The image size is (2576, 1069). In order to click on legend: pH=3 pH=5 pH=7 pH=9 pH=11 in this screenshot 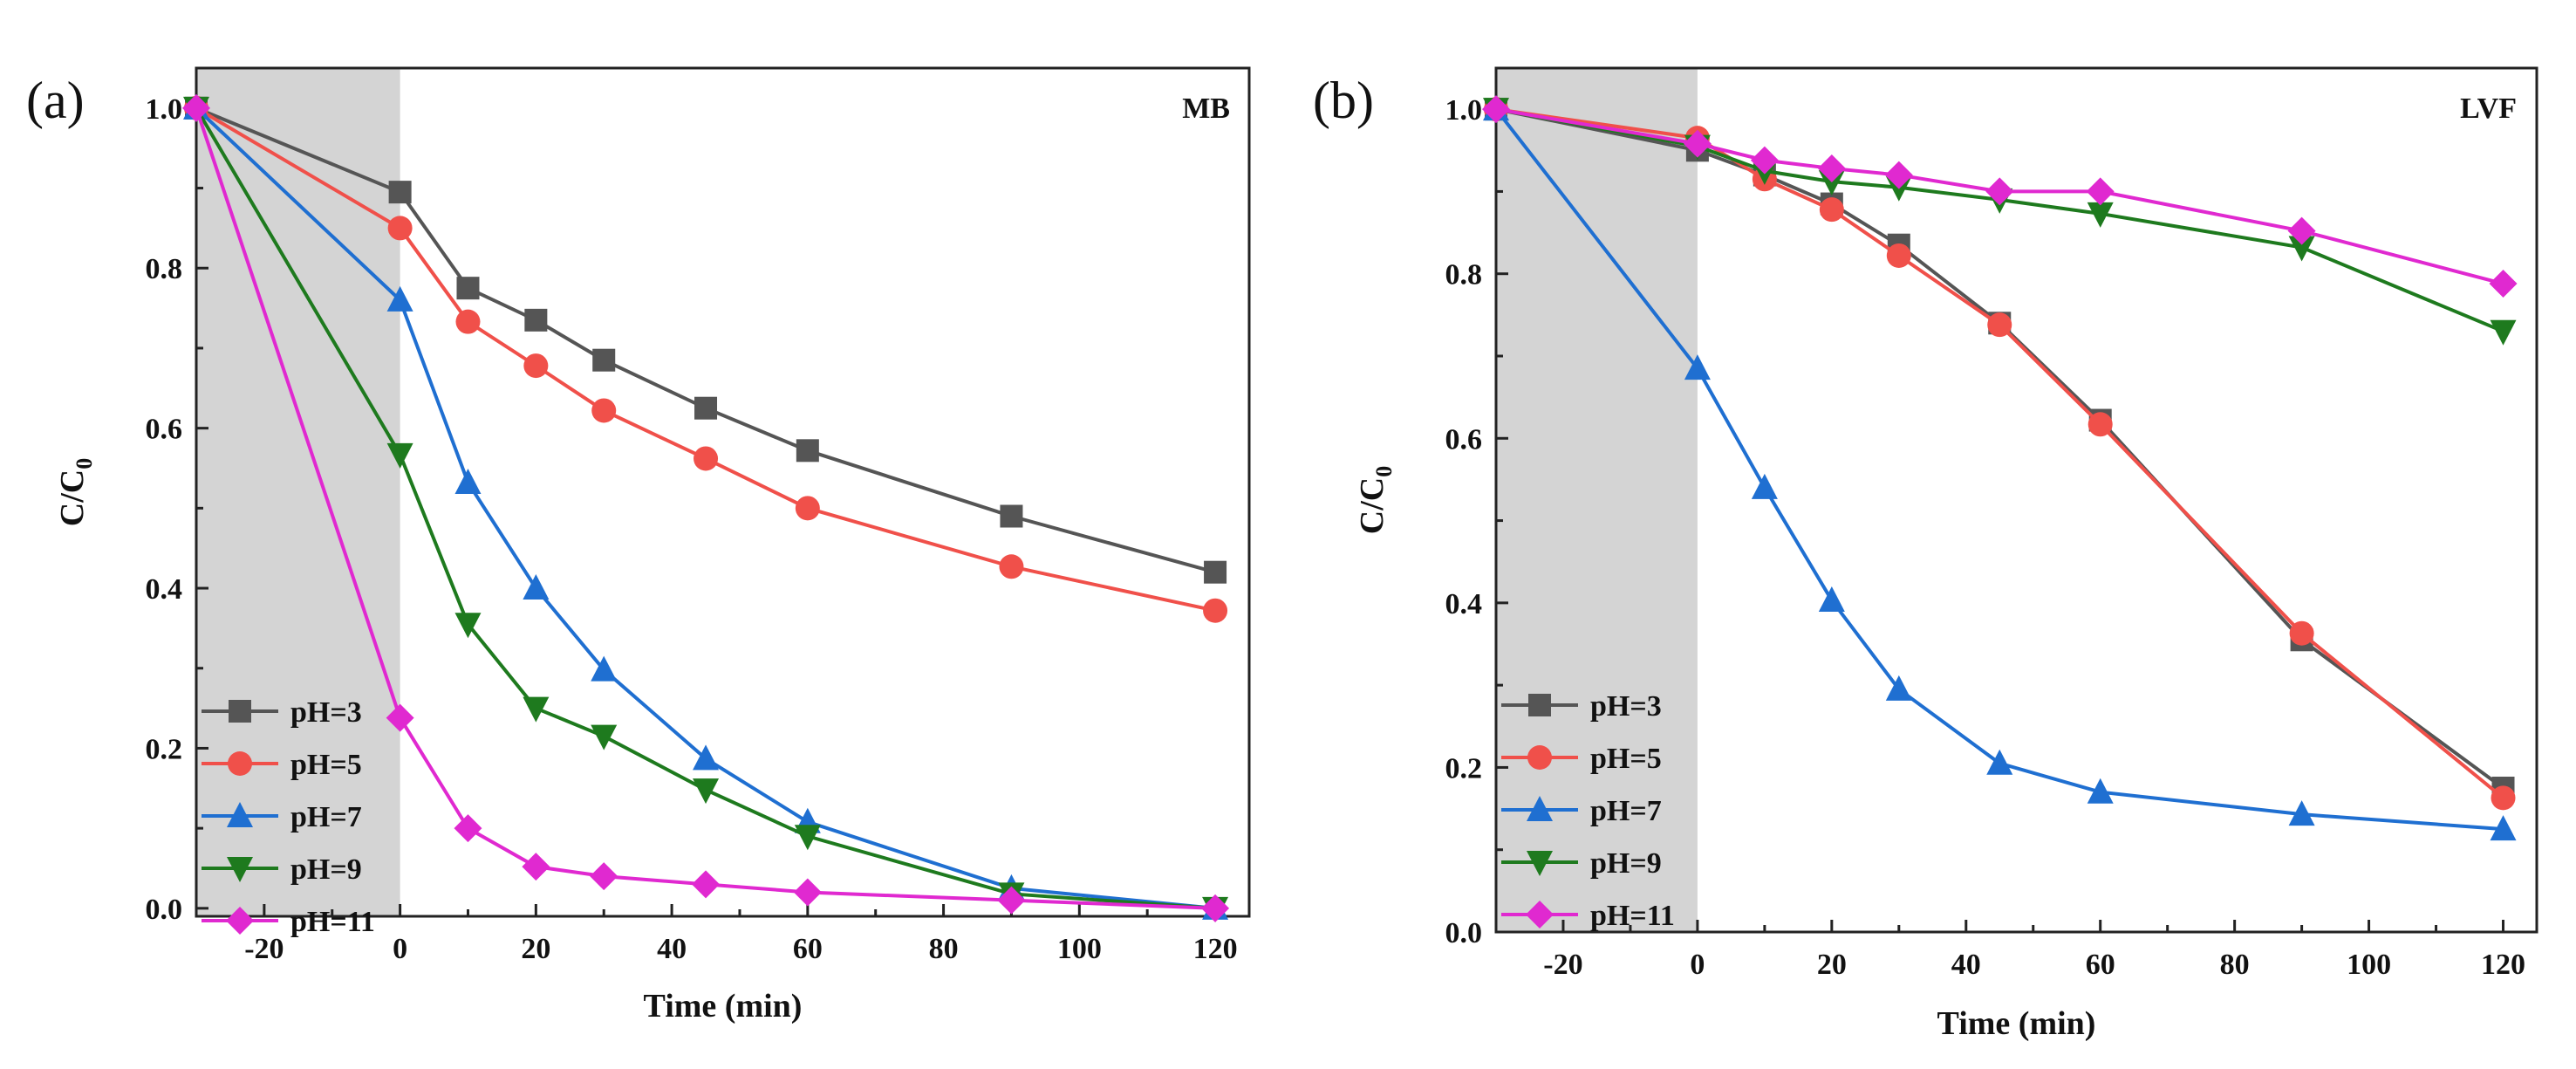, I will do `click(288, 817)`.